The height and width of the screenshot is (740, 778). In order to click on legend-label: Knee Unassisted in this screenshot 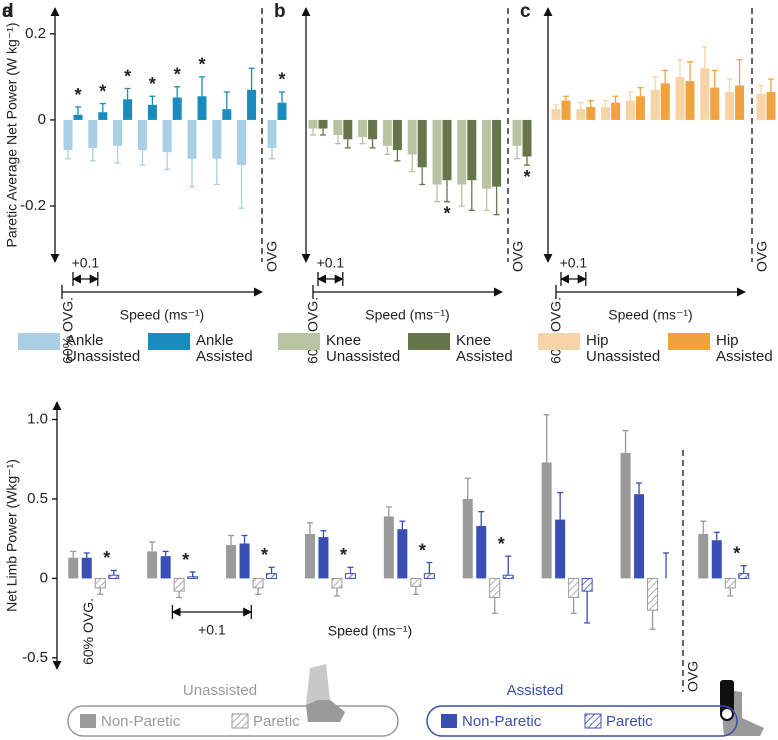, I will do `click(363, 348)`.